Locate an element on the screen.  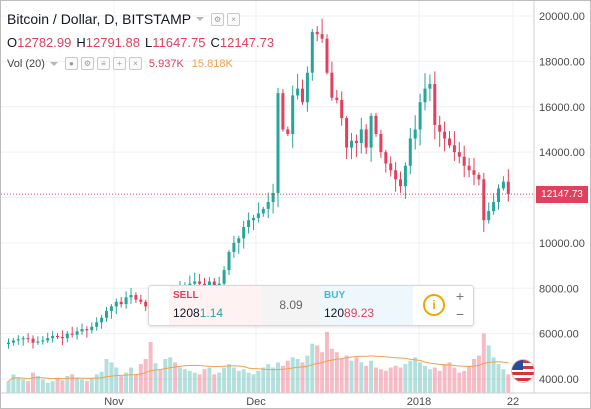
spread-value: 8.09 is located at coordinates (291, 305).